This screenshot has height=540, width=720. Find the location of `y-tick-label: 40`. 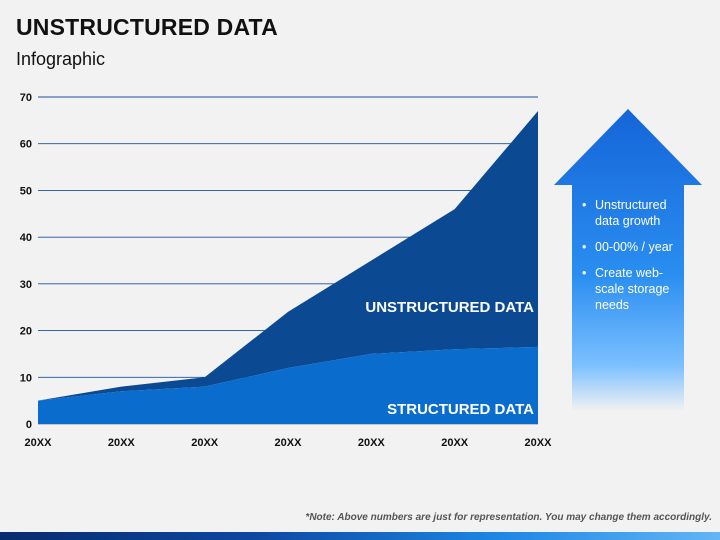

y-tick-label: 40 is located at coordinates (26, 238).